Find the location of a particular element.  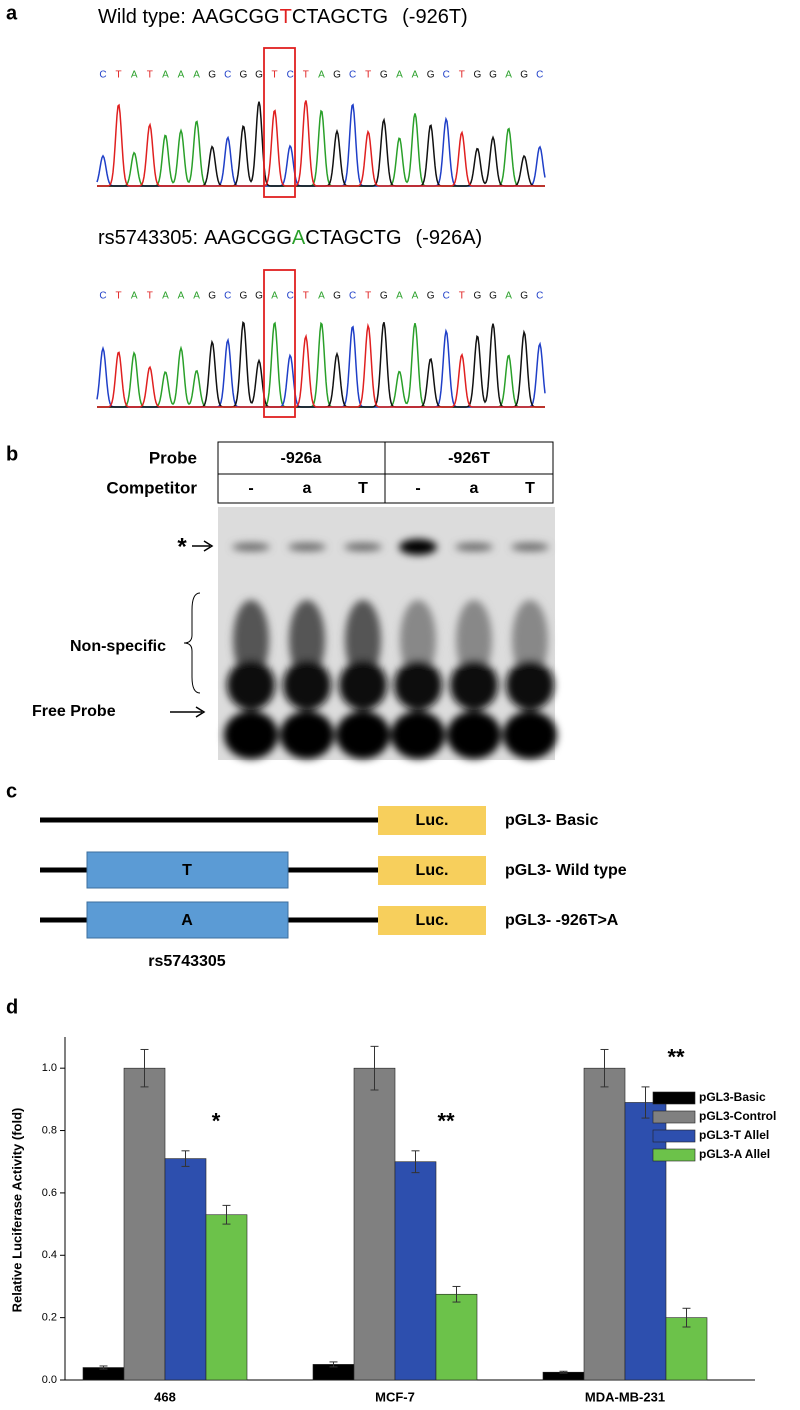

y-tick-label: 0.6 is located at coordinates (49, 1193).